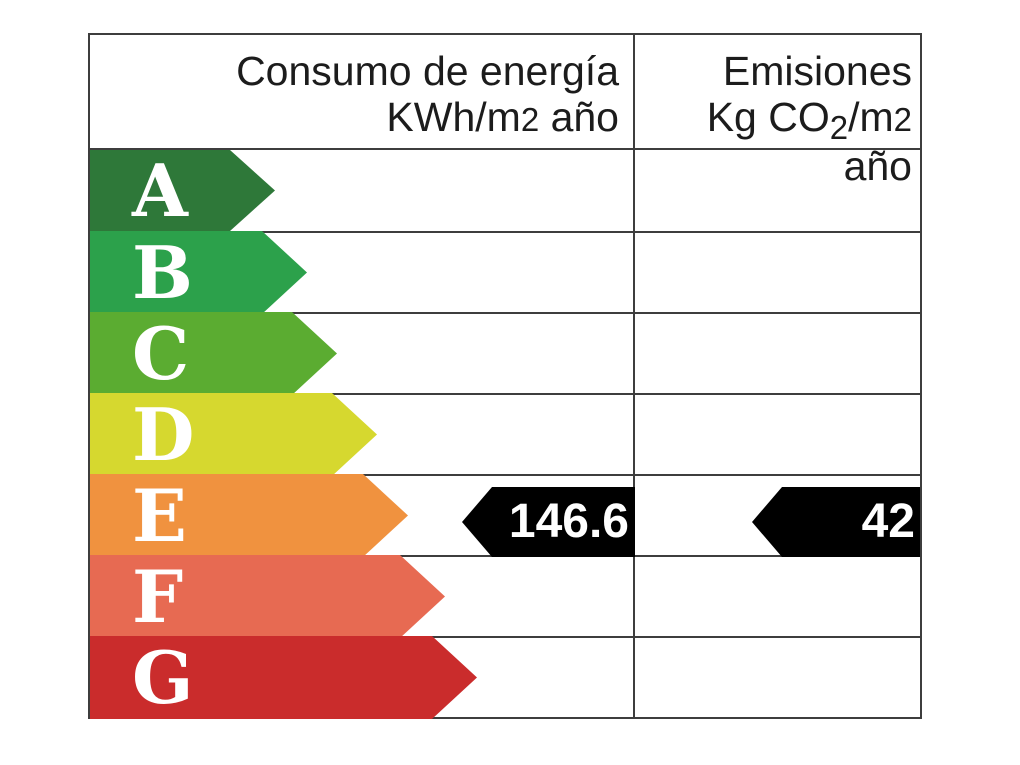 The width and height of the screenshot is (1020, 765). What do you see at coordinates (634, 433) in the screenshot?
I see `column-divider` at bounding box center [634, 433].